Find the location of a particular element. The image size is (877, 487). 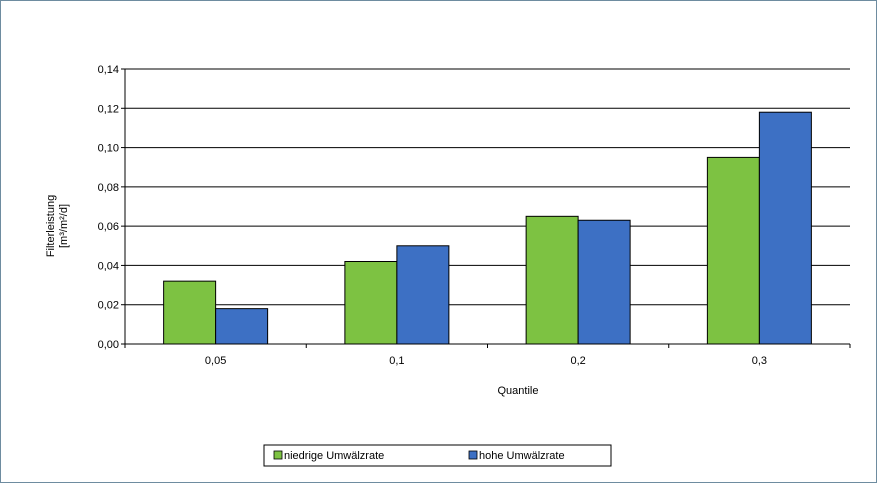

legend-swatch-hohe is located at coordinates (473, 455).